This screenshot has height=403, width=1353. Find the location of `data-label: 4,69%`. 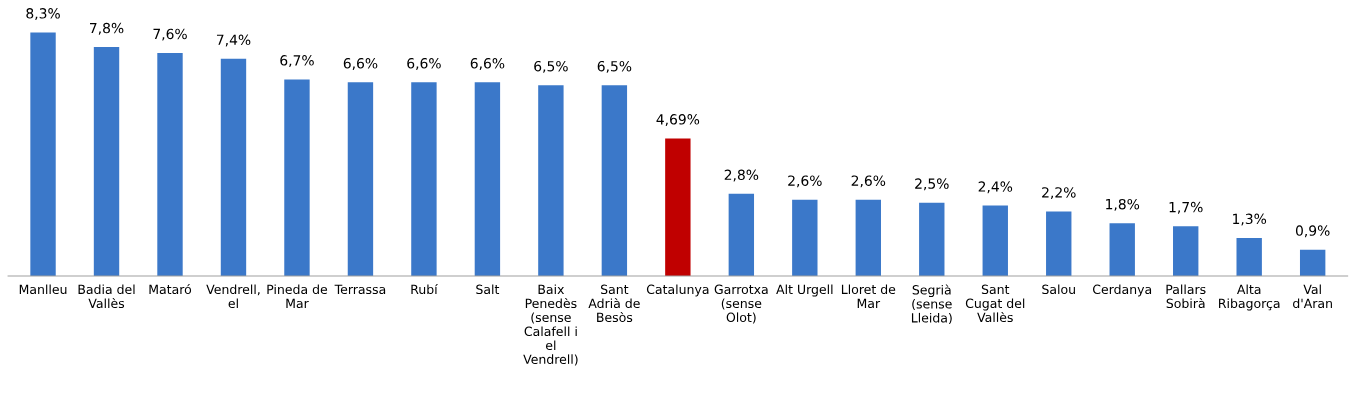

data-label: 4,69% is located at coordinates (678, 120).